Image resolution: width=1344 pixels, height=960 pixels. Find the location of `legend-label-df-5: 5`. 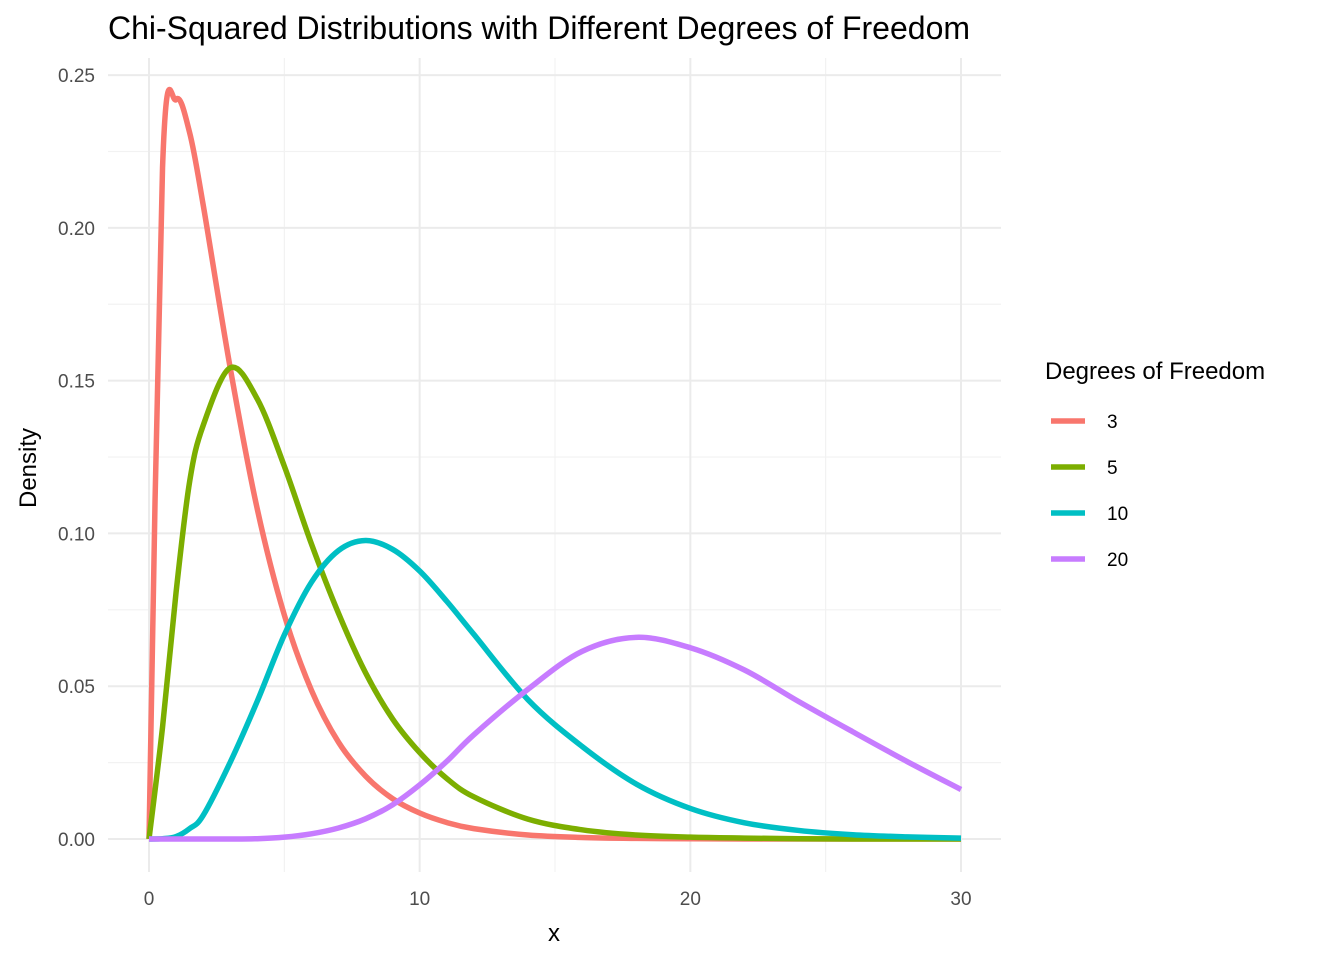

legend-label-df-5: 5 is located at coordinates (1112, 468).